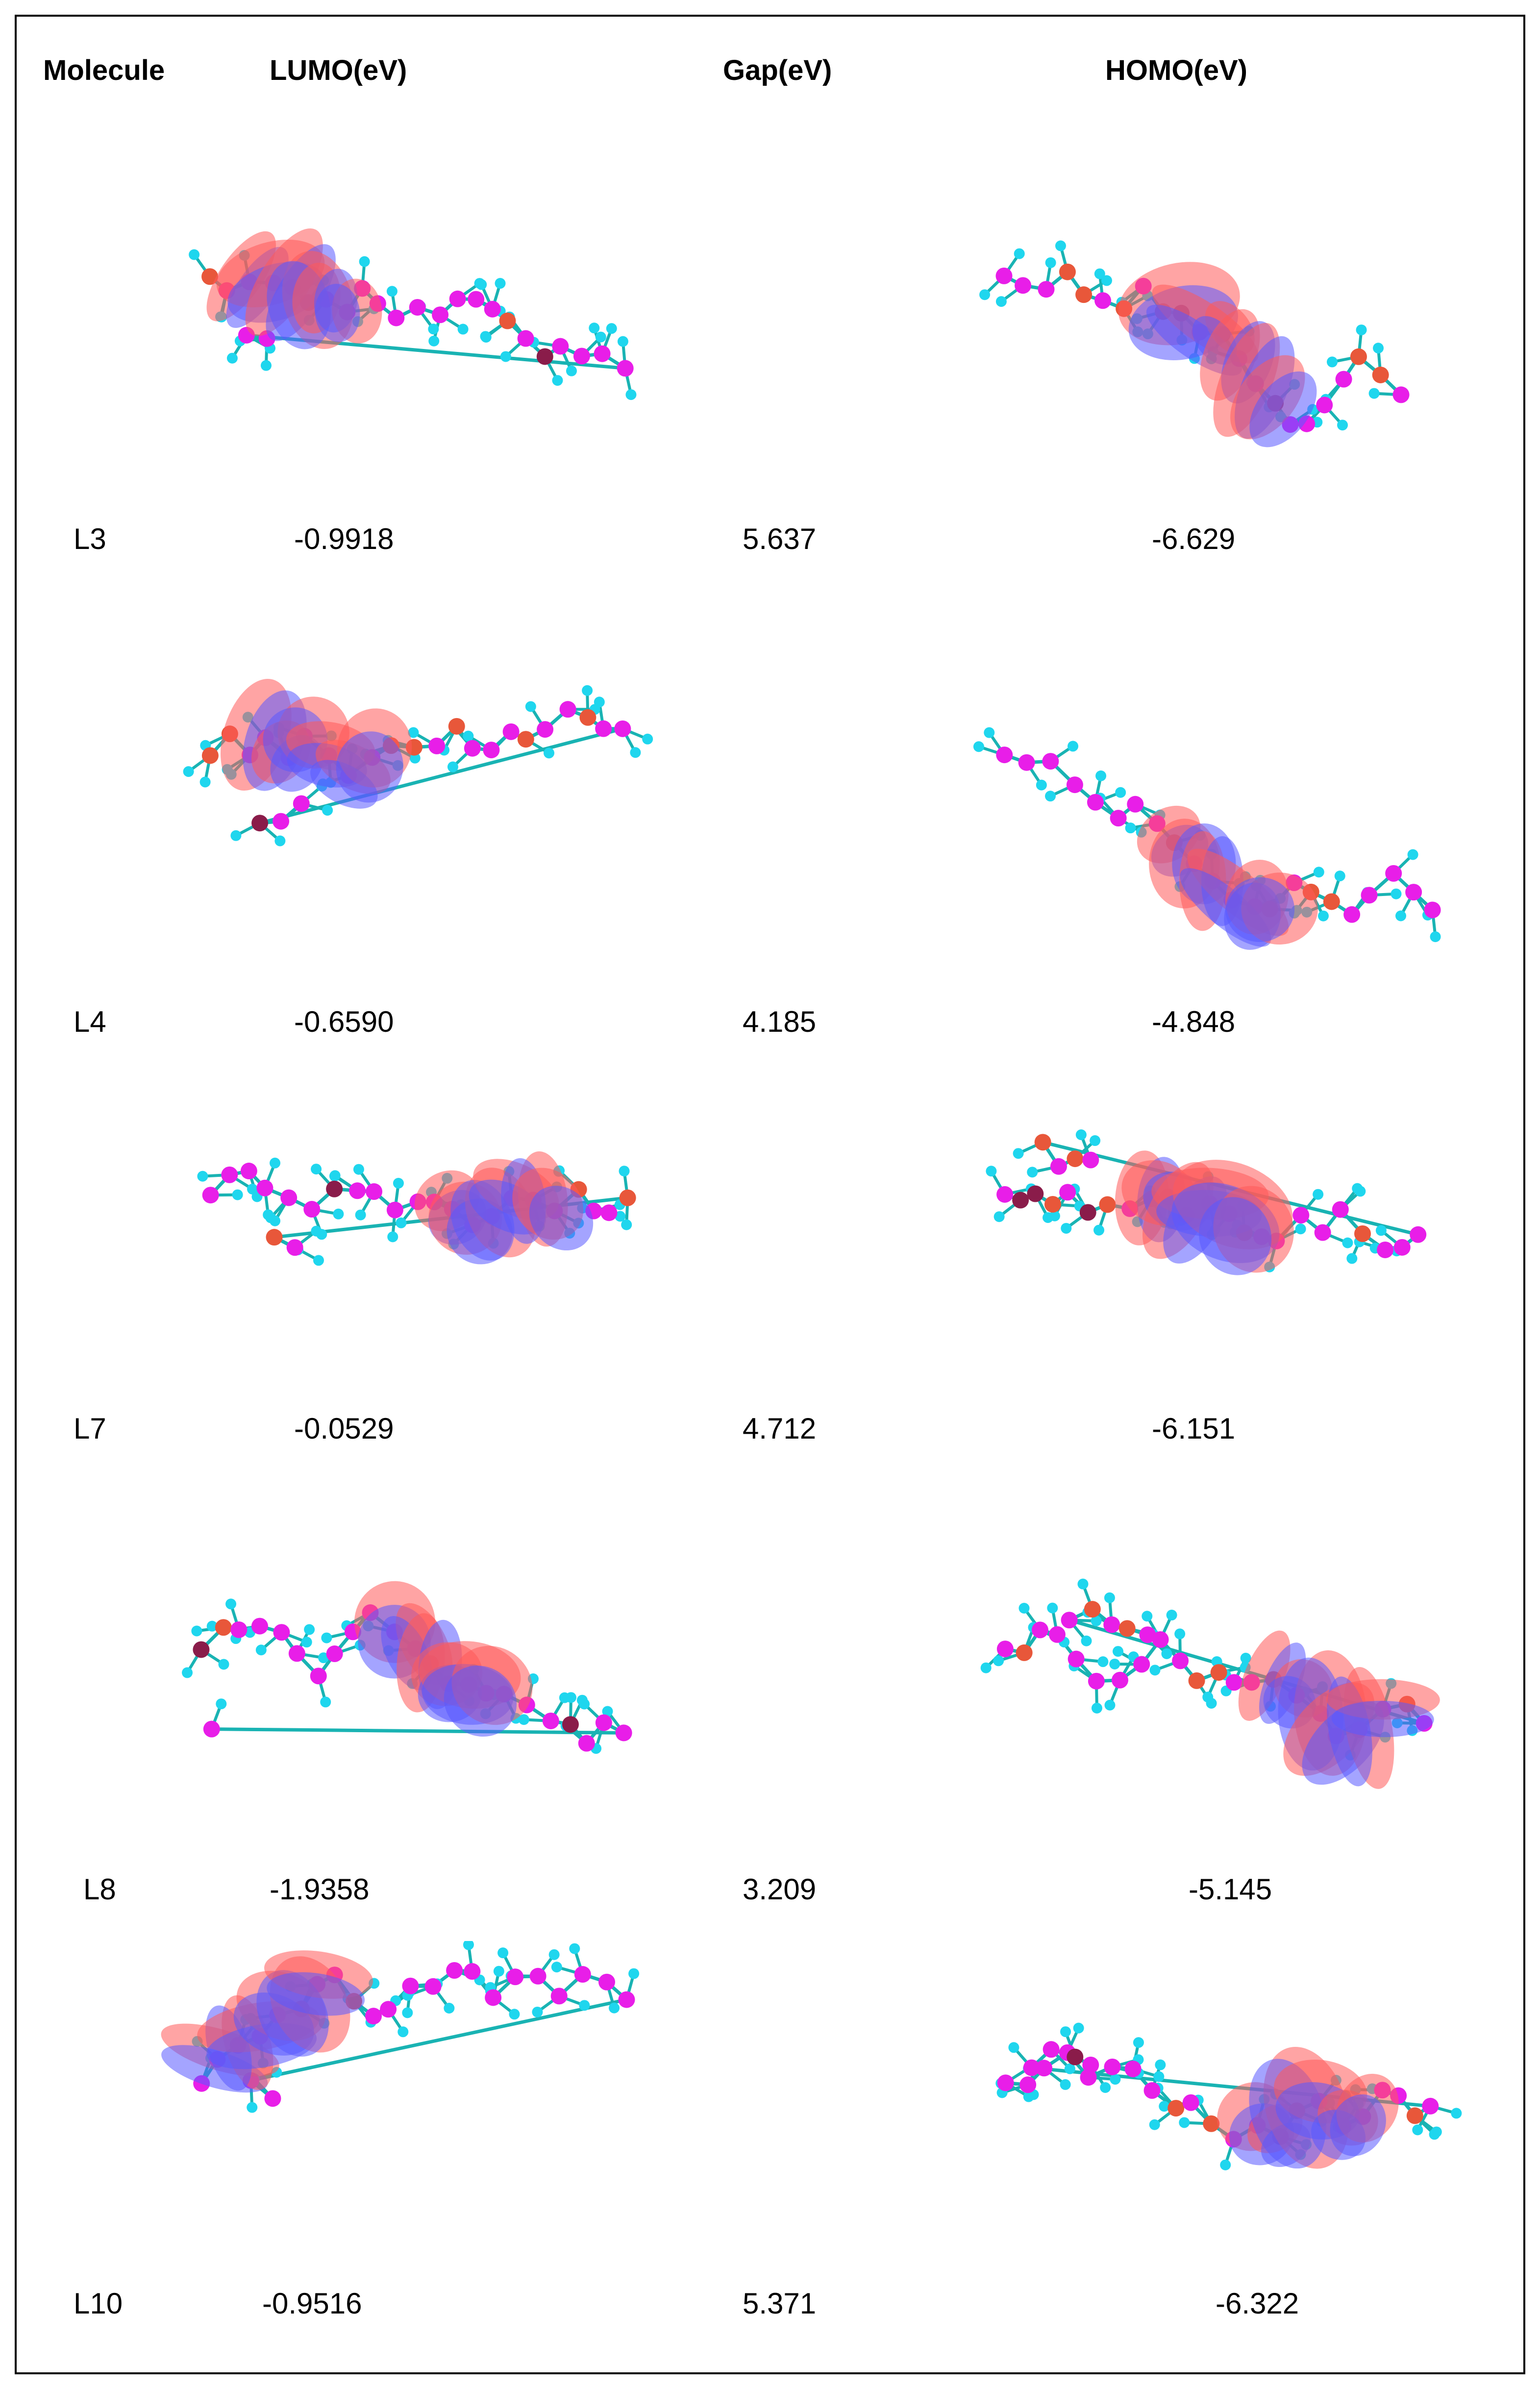 This screenshot has height=2389, width=1540. I want to click on homo-value: -6.151, so click(1194, 1428).